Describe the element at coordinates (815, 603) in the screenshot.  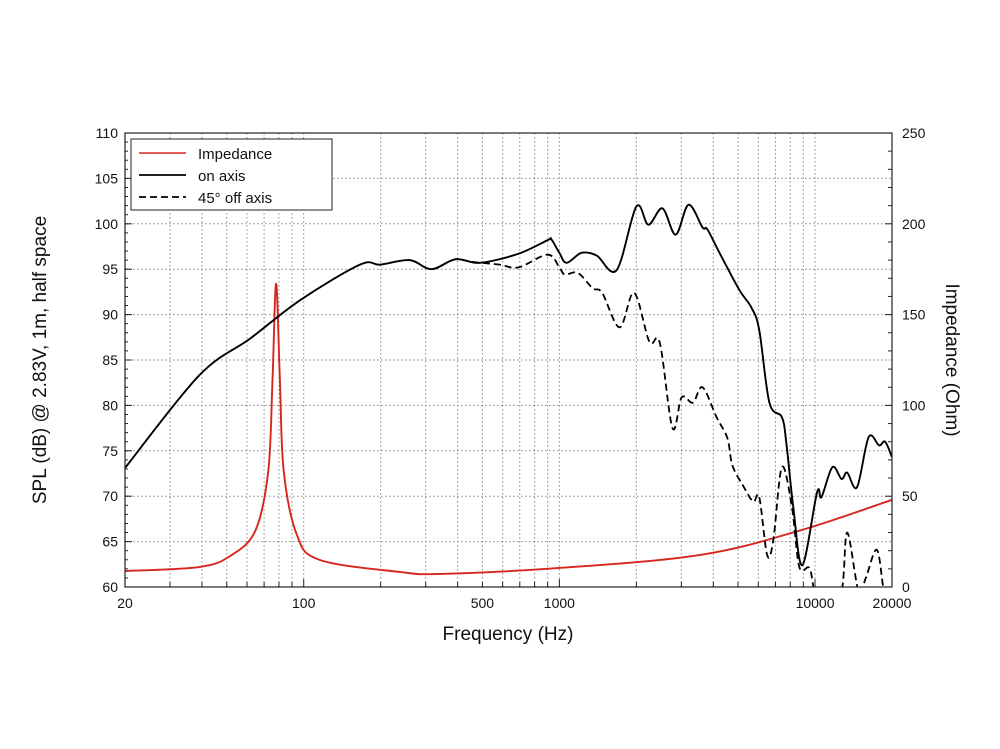
I see `x-tick-label: 10000` at that location.